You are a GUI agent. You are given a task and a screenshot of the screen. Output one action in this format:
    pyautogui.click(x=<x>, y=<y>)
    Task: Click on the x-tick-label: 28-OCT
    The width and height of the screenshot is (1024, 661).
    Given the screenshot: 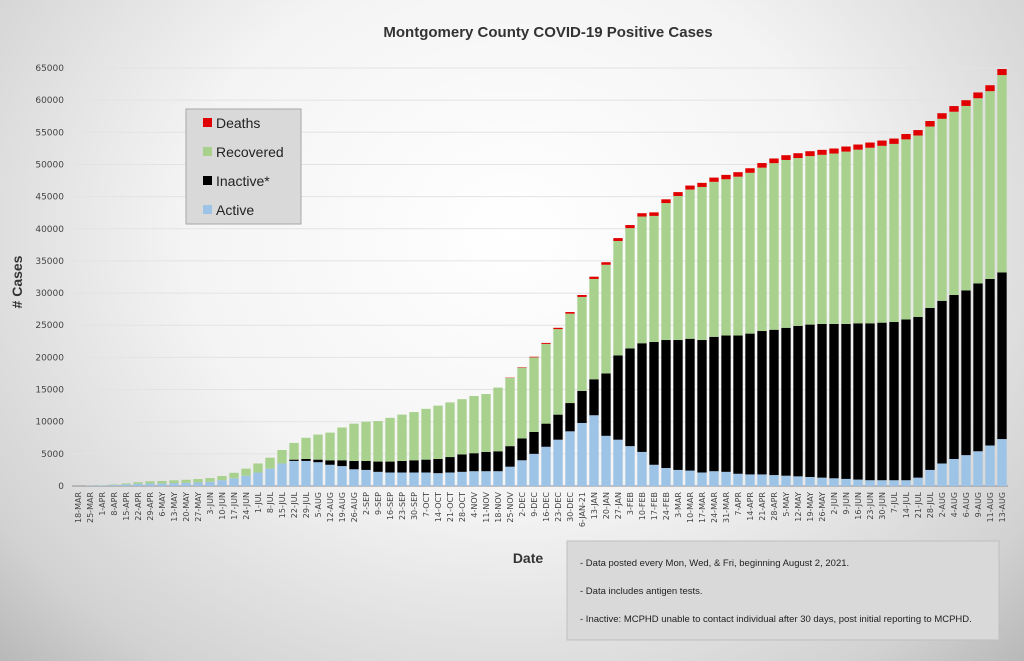 What is the action you would take?
    pyautogui.click(x=462, y=507)
    